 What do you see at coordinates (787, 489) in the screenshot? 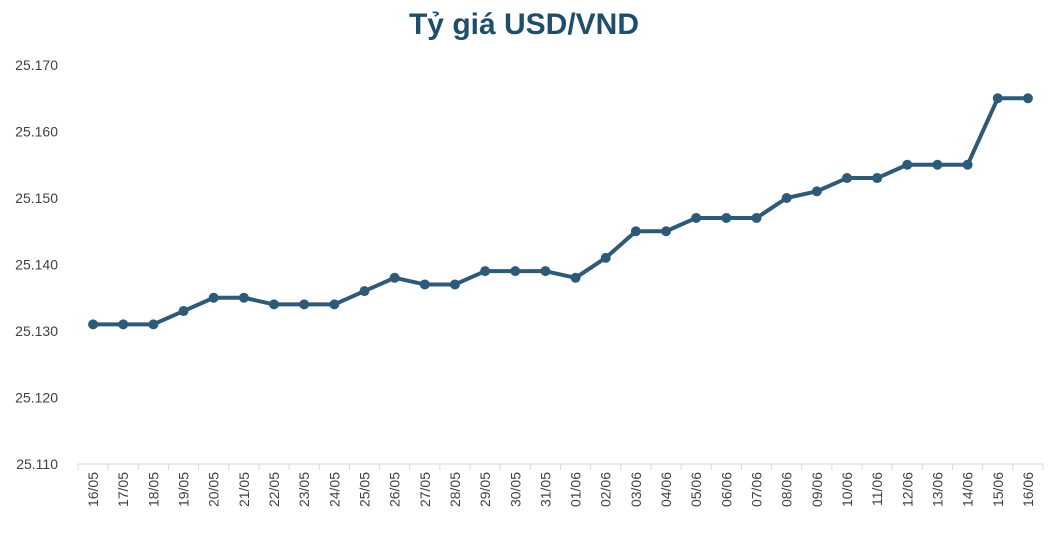
I see `x-tick-label: 08/06` at bounding box center [787, 489].